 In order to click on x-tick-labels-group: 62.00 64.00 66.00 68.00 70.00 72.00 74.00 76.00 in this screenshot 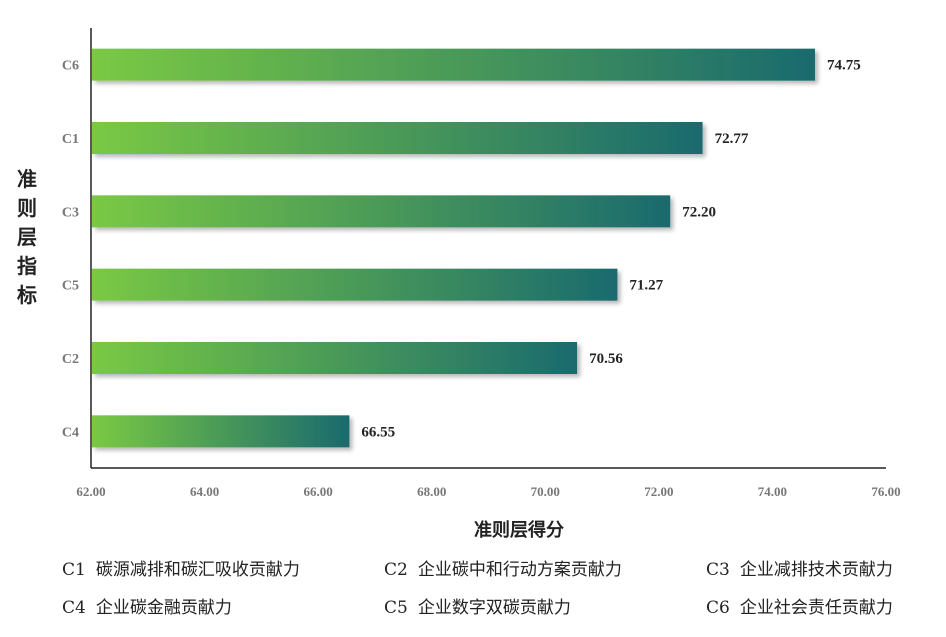, I will do `click(488, 491)`.